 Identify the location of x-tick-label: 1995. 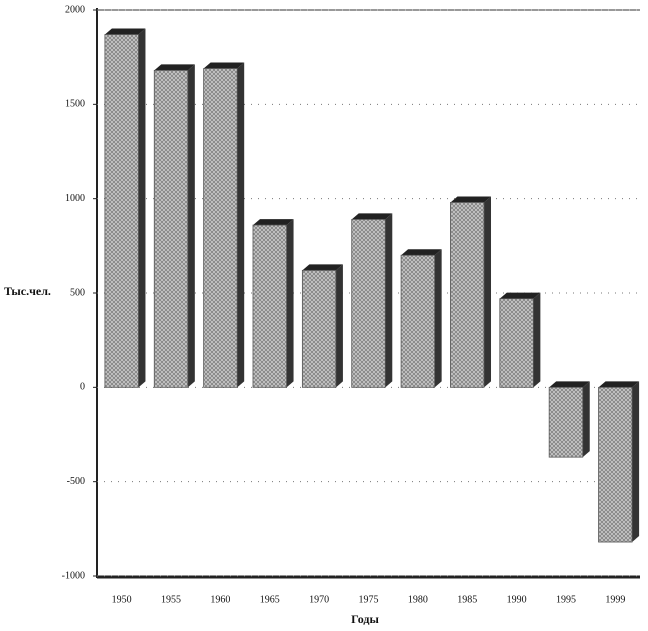
(566, 599).